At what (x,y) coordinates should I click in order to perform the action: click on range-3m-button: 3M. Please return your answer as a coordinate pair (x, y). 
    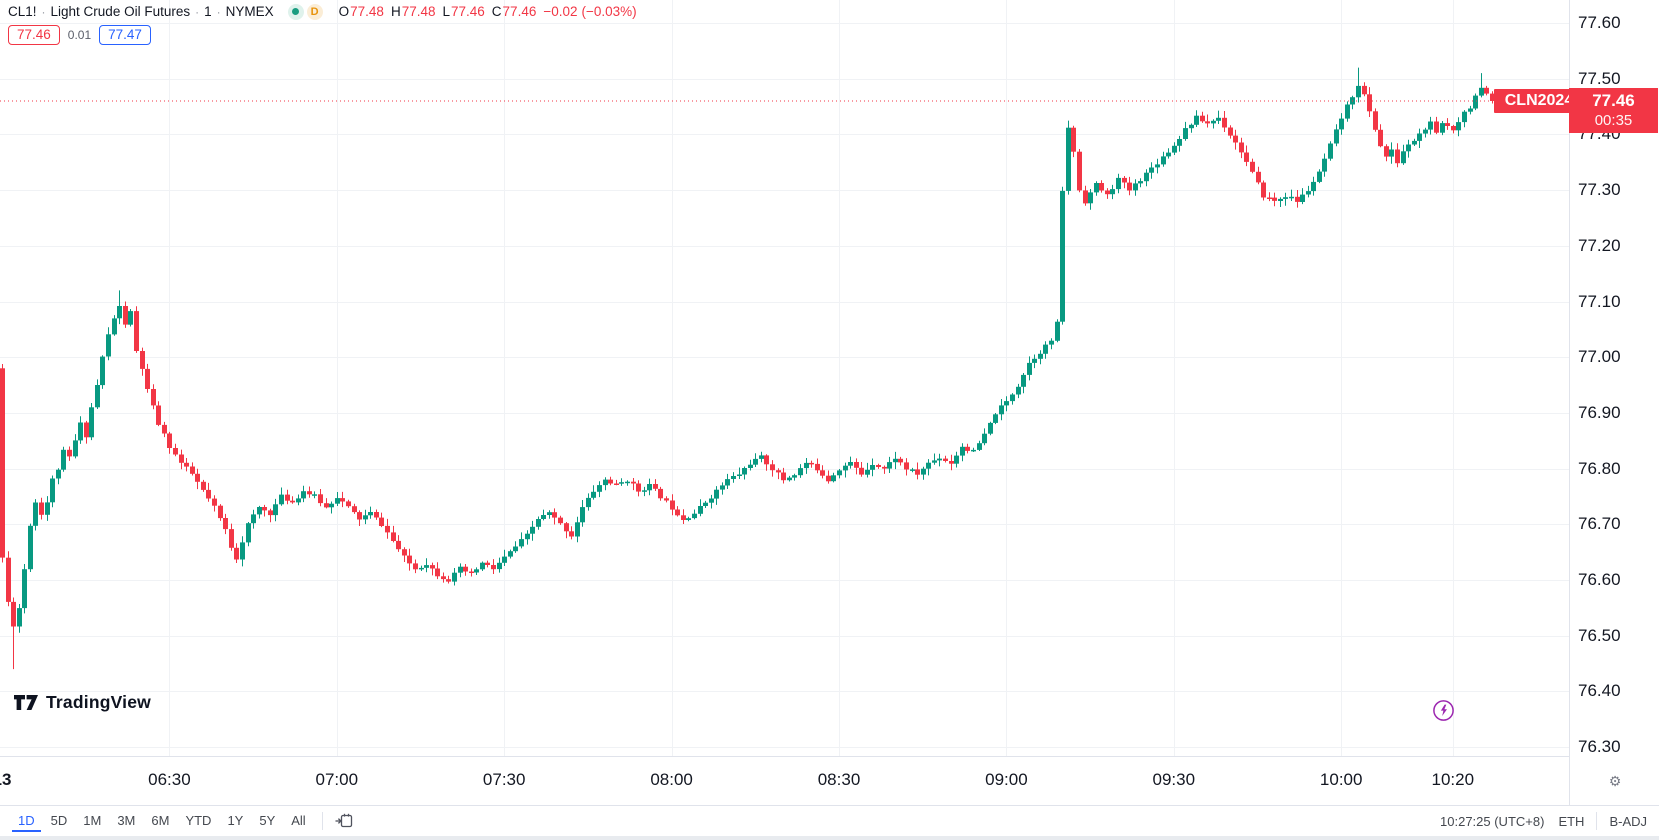
    Looking at the image, I should click on (126, 821).